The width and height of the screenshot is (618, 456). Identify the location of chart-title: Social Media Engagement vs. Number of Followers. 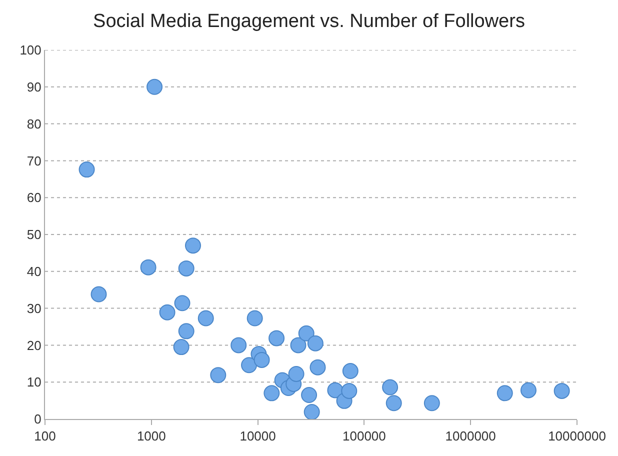
(309, 21).